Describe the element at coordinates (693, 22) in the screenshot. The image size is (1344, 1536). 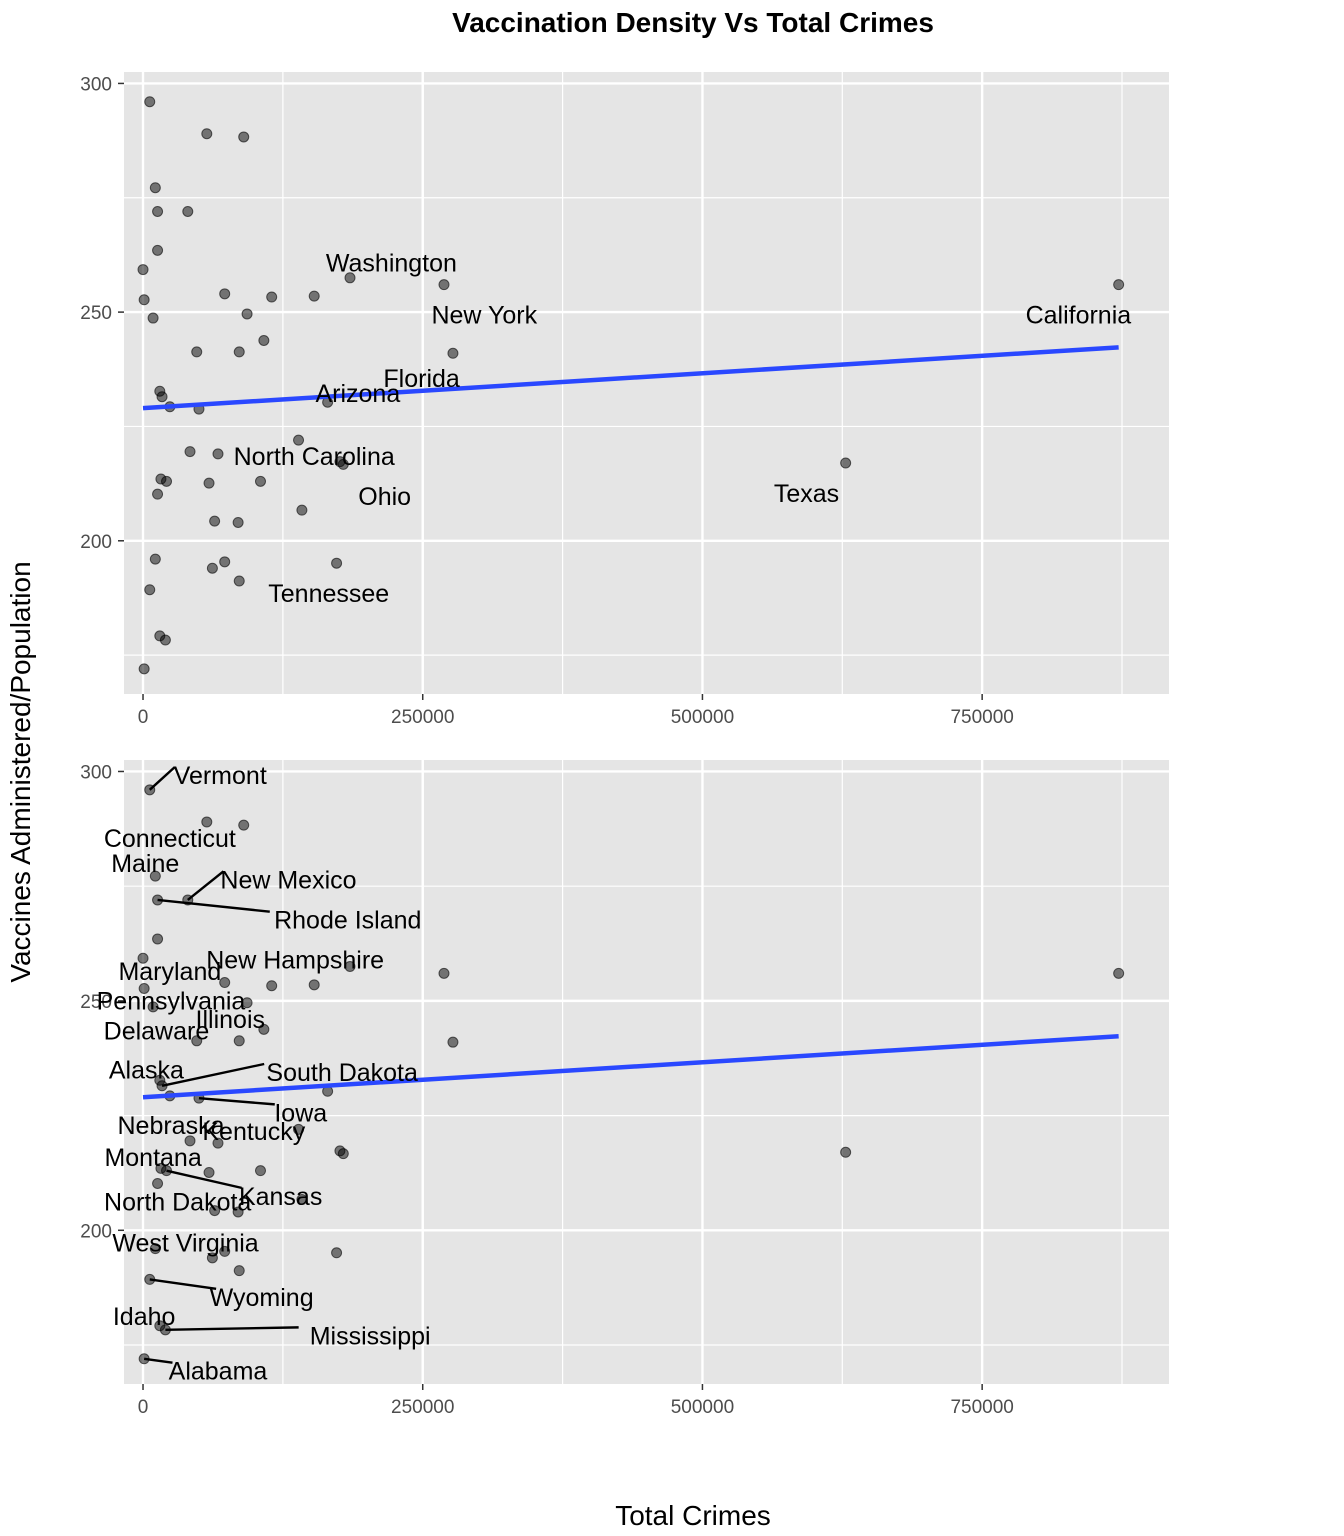
I see `chart-title: Vaccination Density Vs Total Crimes` at that location.